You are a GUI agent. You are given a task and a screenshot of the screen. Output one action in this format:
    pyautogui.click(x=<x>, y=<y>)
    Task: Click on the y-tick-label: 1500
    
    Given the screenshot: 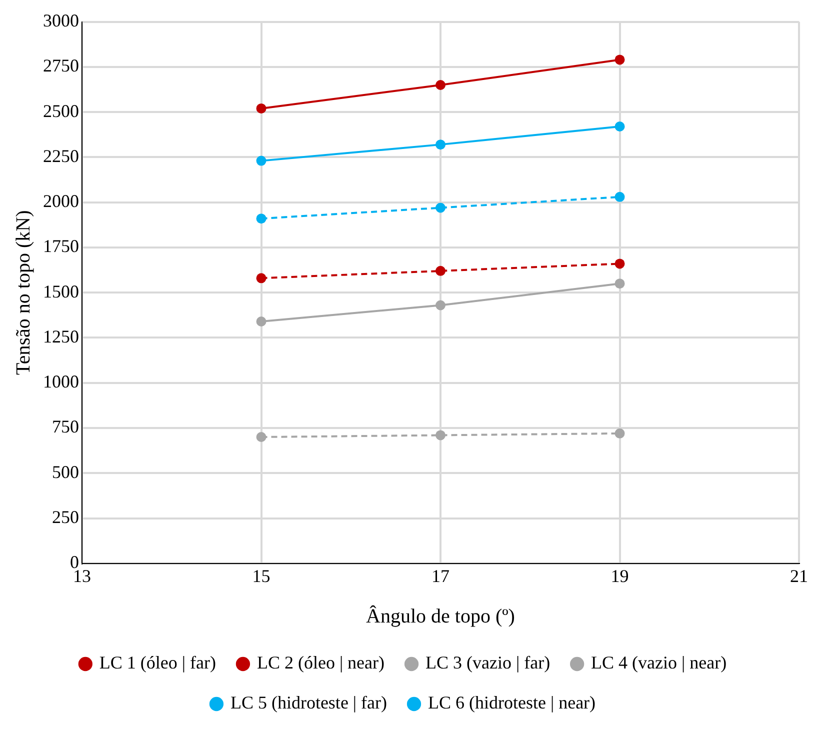 What is the action you would take?
    pyautogui.click(x=61, y=291)
    